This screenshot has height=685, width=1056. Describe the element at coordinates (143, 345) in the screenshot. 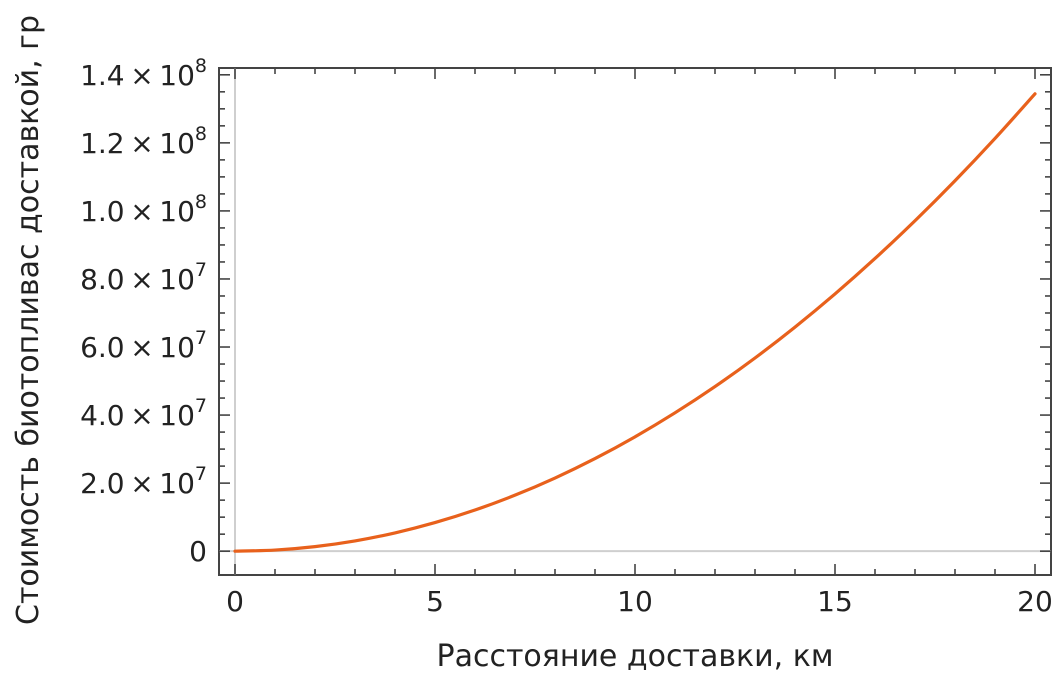

I see `y-tick-label: 6.0 × 10⁷` at that location.